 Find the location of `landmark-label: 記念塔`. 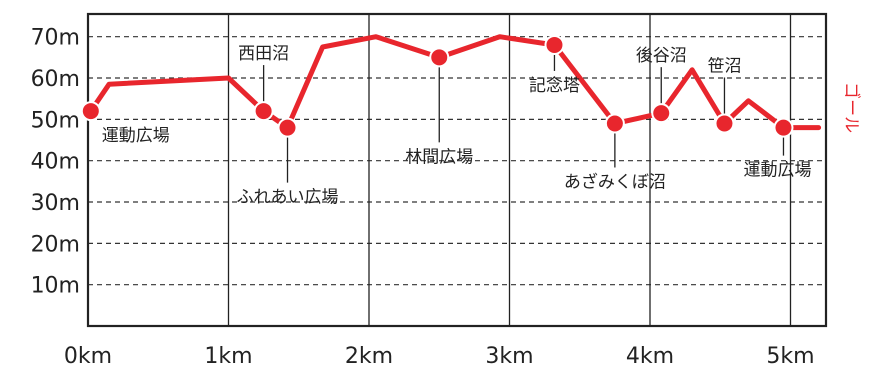

landmark-label: 記念塔 is located at coordinates (554, 85).